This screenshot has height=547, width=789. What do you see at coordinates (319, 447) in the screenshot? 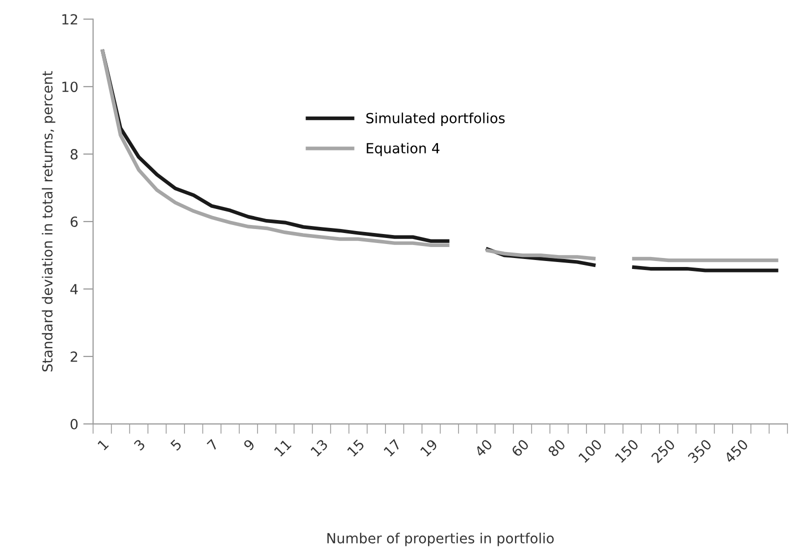
I see `x-tick-label: 13` at bounding box center [319, 447].